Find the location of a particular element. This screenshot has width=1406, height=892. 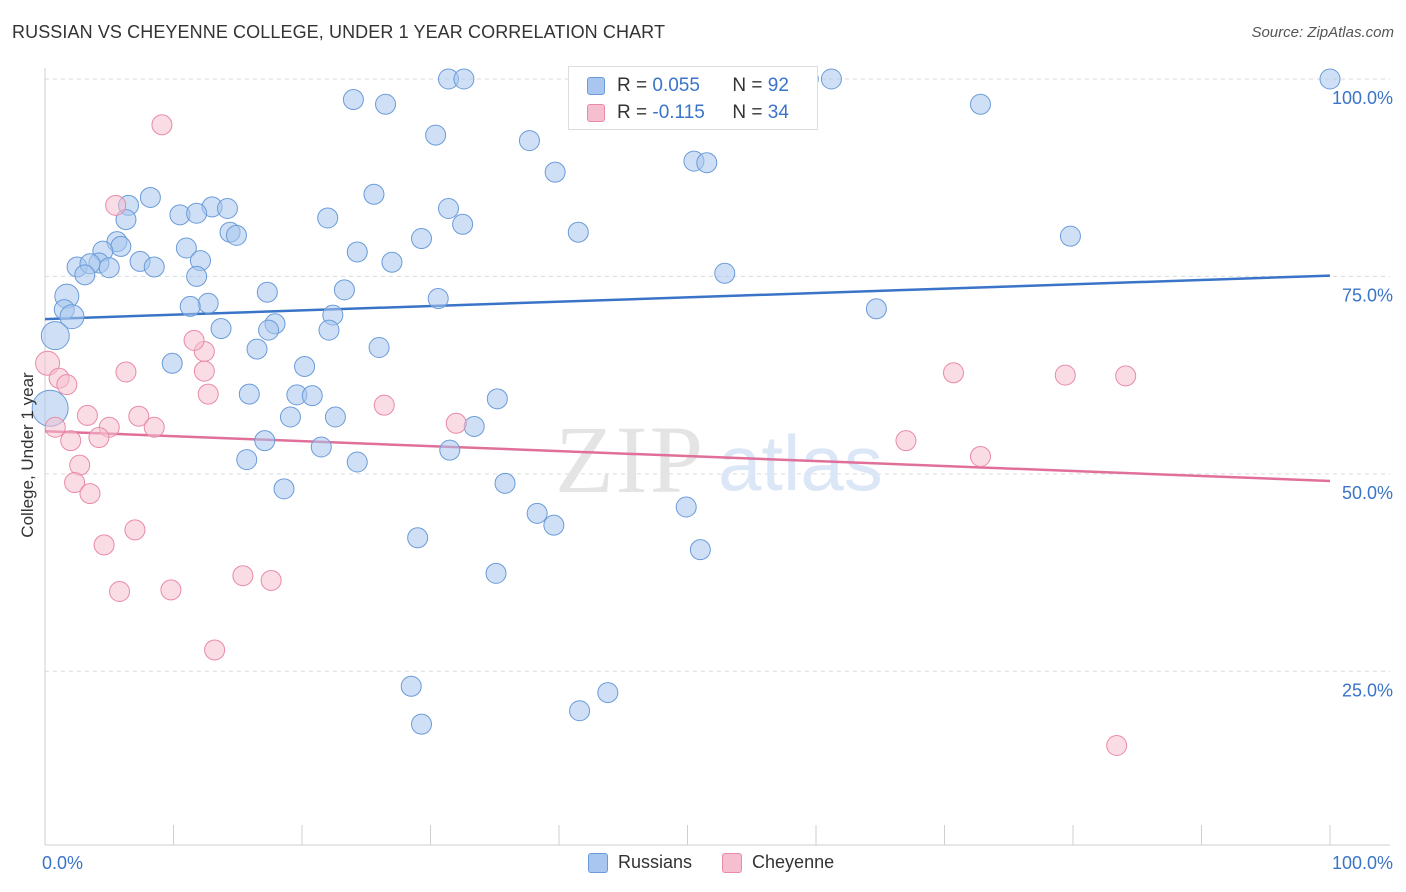

legend-item-cheyenne: Cheyenne is located at coordinates (778, 862).